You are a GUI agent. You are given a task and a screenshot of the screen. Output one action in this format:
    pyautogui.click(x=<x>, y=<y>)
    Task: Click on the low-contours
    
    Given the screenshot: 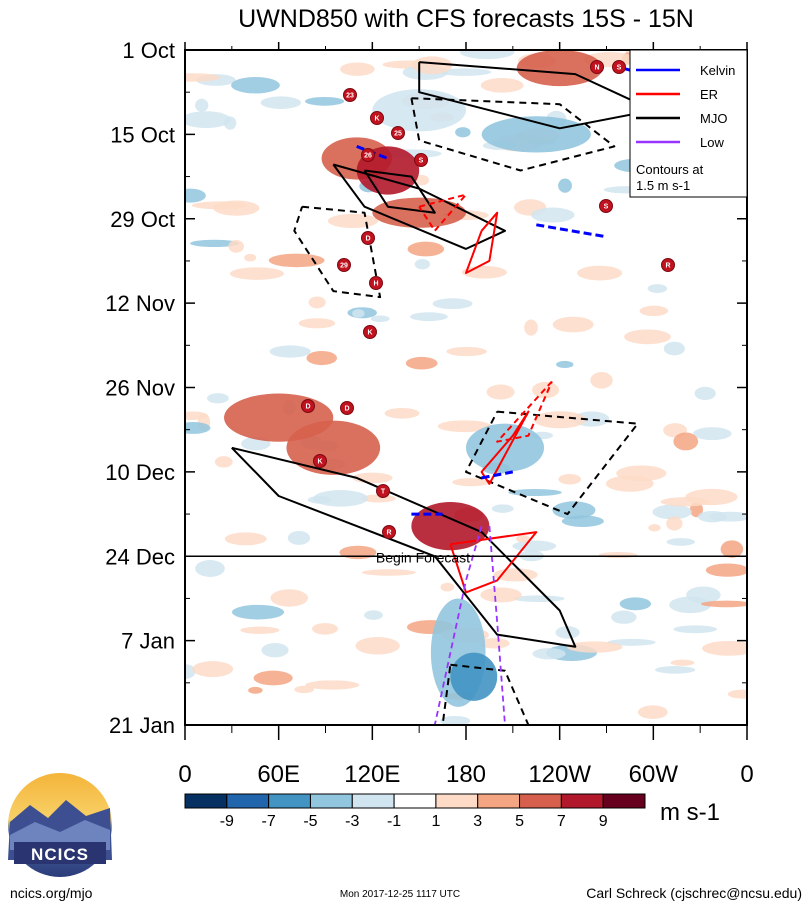 What is the action you would take?
    pyautogui.click(x=469, y=625)
    